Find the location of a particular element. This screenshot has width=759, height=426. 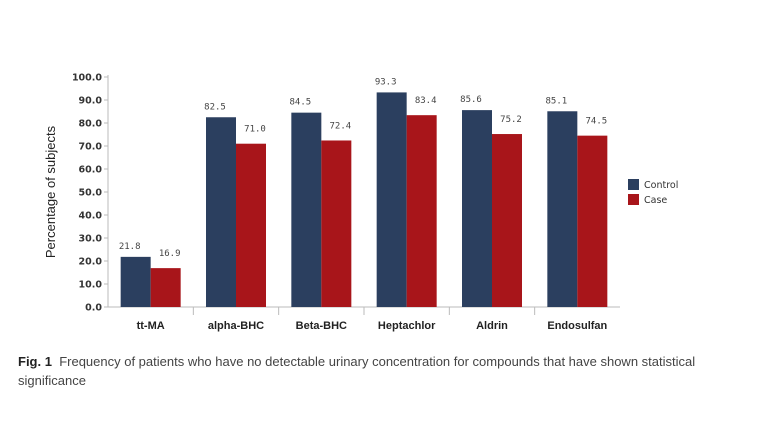

data-label: 71.0 is located at coordinates (255, 130).